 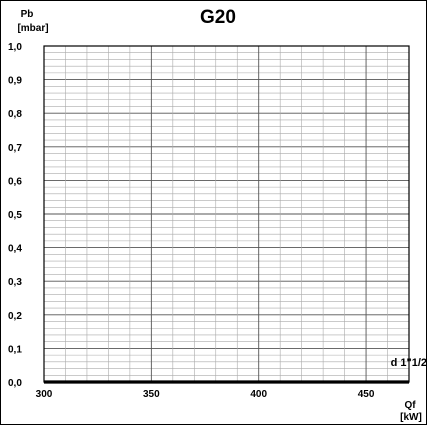 What do you see at coordinates (15, 349) in the screenshot?
I see `y-tick-label: 0,1` at bounding box center [15, 349].